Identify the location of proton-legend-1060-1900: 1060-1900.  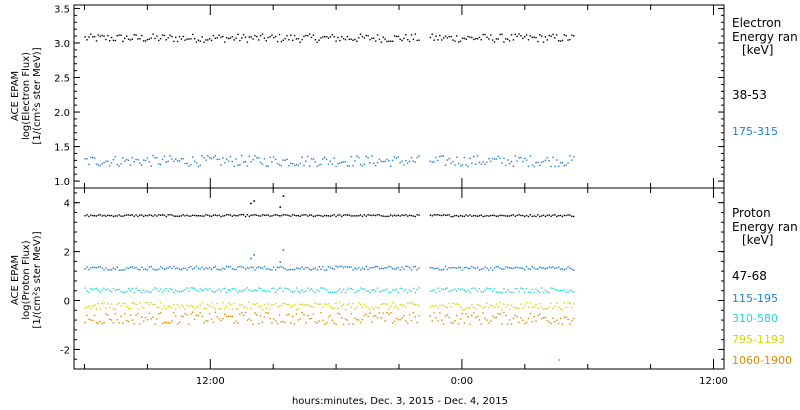
(762, 360).